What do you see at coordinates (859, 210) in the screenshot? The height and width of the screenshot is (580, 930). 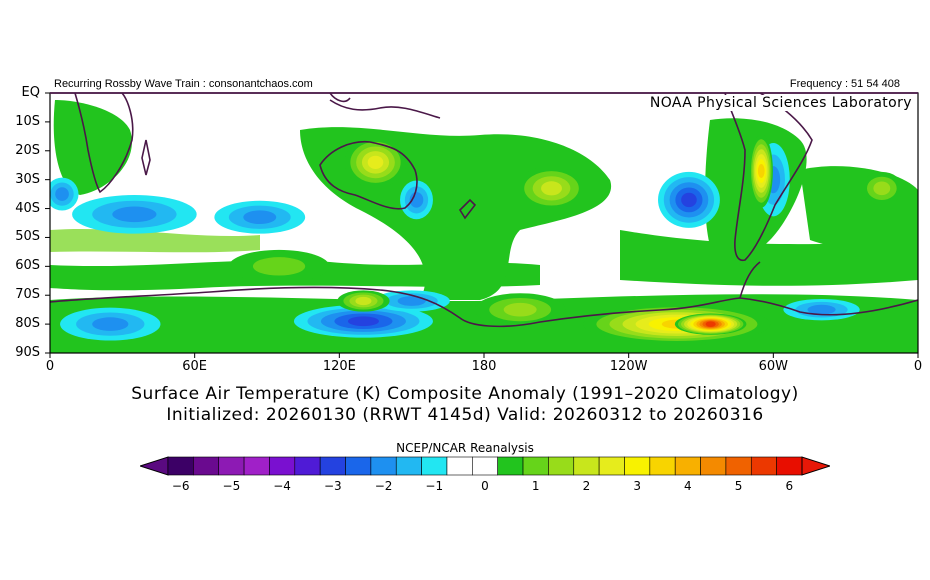 I see `positive-band-atlantic` at bounding box center [859, 210].